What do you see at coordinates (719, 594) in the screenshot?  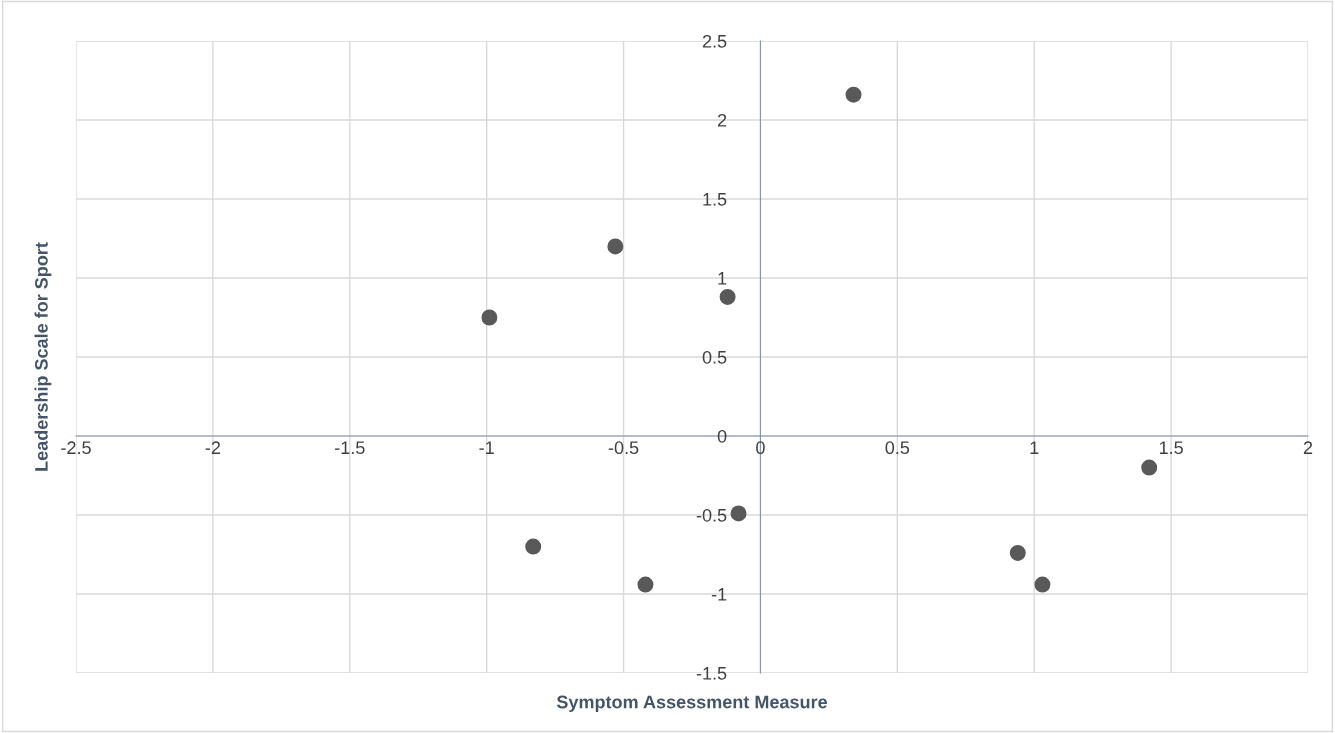 I see `y-tick-label: -1` at bounding box center [719, 594].